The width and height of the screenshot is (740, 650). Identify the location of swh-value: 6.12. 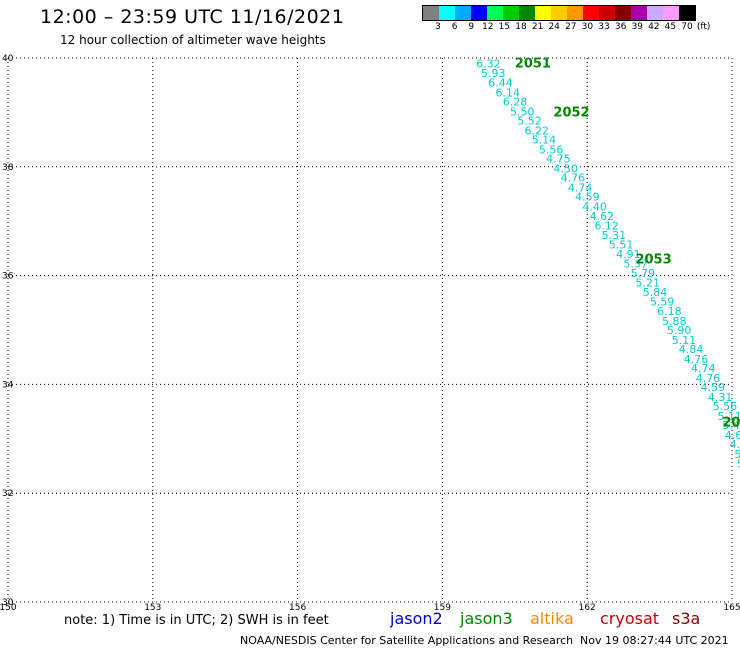
(606, 226).